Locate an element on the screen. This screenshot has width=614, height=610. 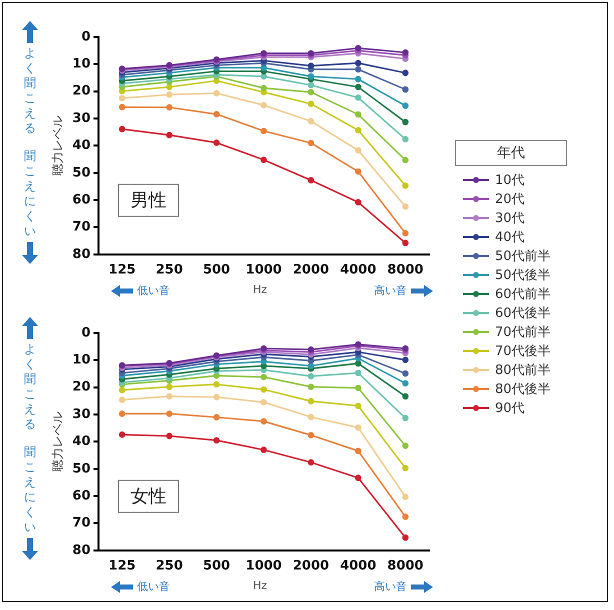
legend-label: 90代 is located at coordinates (510, 408).